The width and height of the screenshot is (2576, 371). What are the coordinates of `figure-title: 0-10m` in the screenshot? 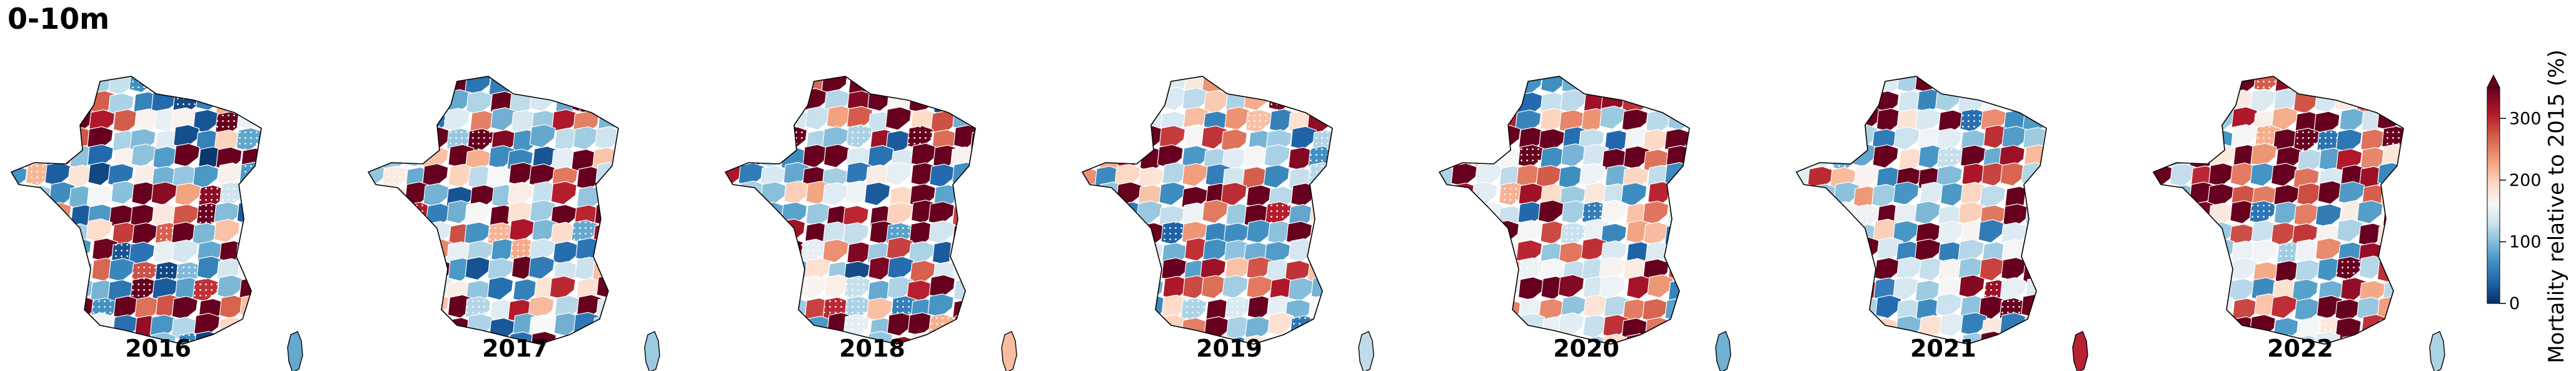 It's located at (58, 19).